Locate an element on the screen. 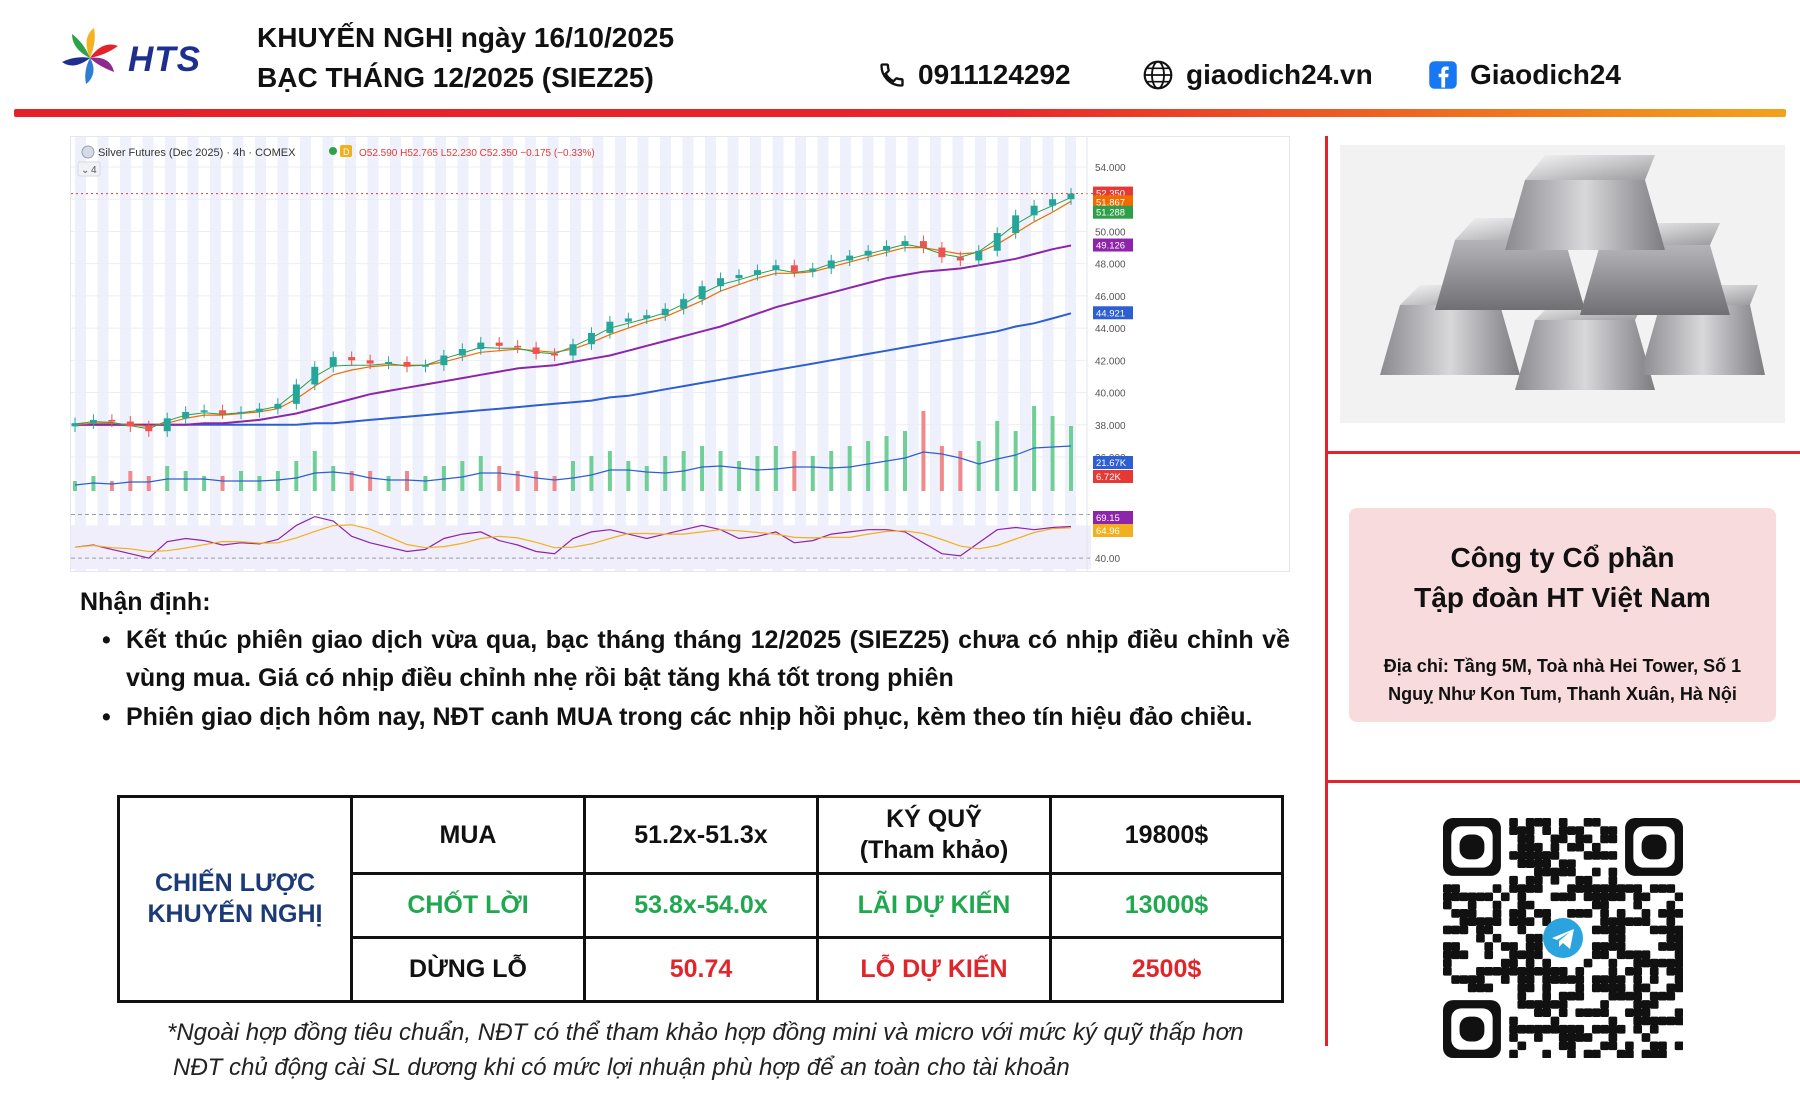 This screenshot has width=1800, height=1112. phone-number: 0911124292 is located at coordinates (994, 74).